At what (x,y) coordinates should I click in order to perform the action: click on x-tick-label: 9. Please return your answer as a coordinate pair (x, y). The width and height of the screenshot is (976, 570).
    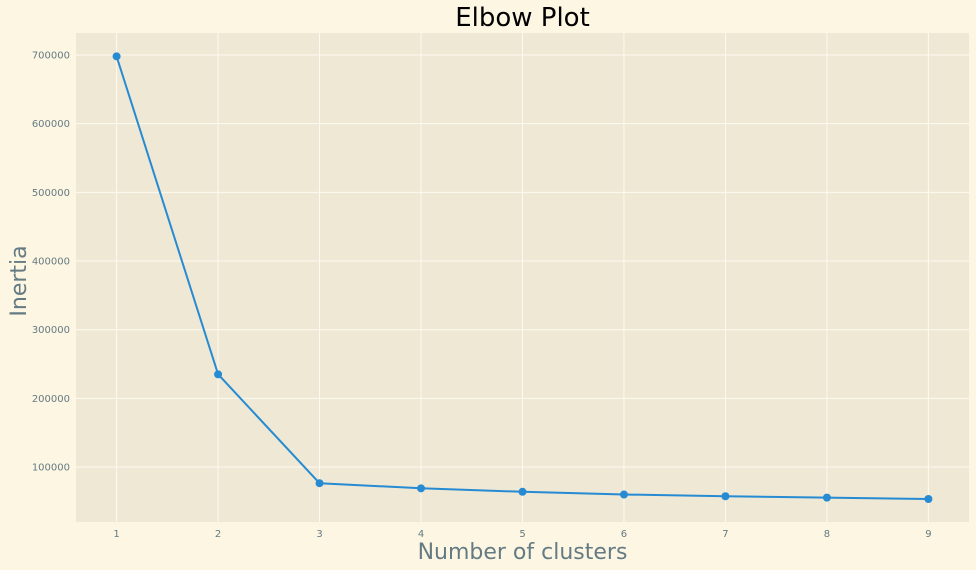
    Looking at the image, I should click on (928, 534).